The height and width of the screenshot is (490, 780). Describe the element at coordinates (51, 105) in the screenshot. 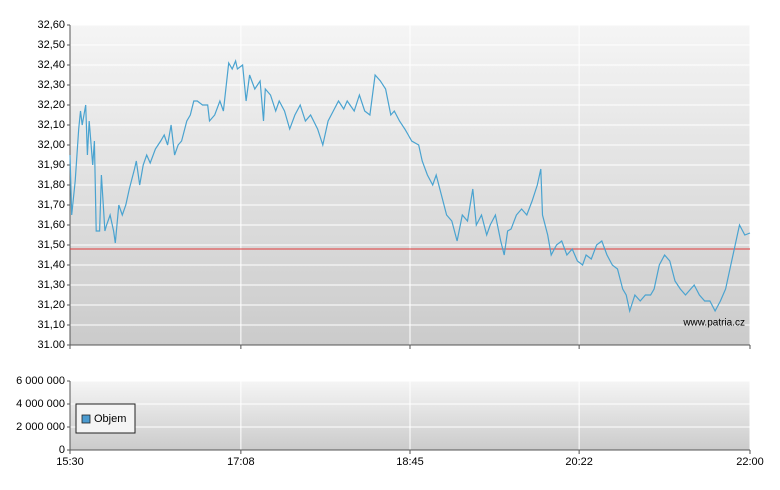

I see `y-tick-label: 32,20` at that location.